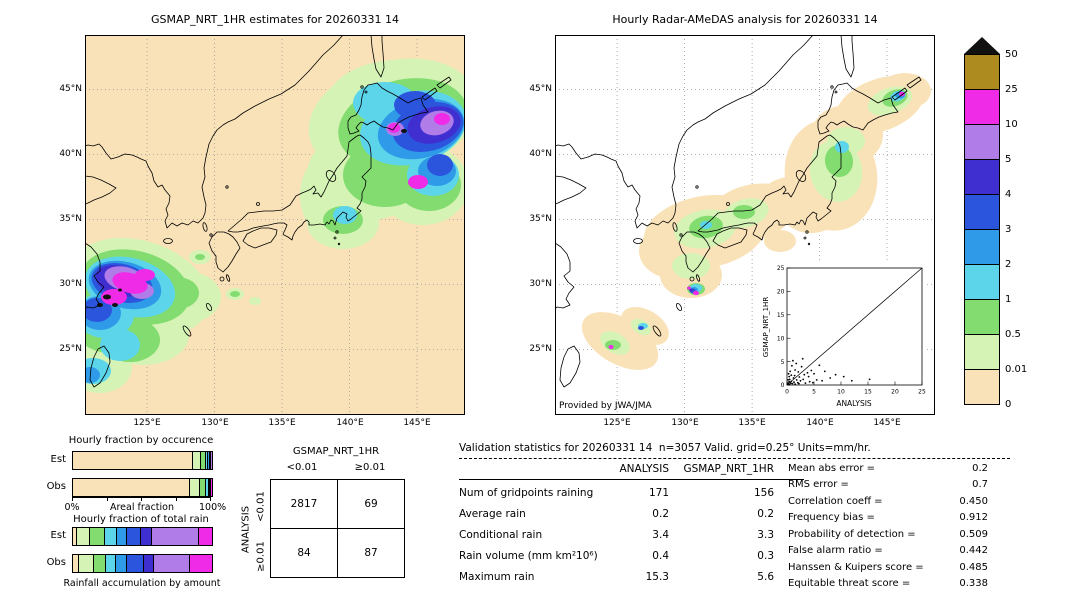 This screenshot has width=1080, height=612. Describe the element at coordinates (982, 45) in the screenshot. I see `colorbar-over-triangle` at that location.